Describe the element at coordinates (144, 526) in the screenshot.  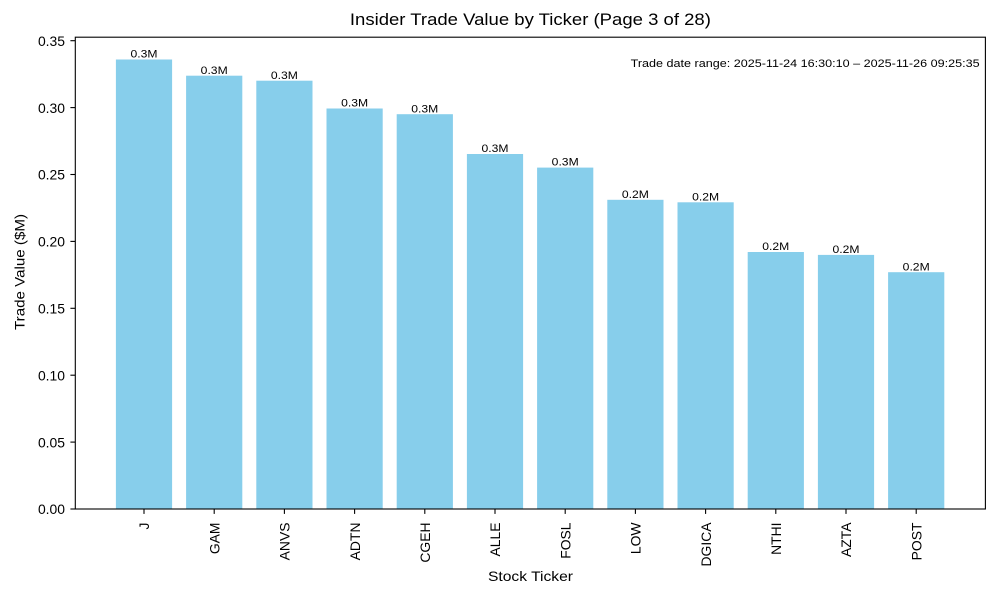
I see `svg-text: J` at that location.